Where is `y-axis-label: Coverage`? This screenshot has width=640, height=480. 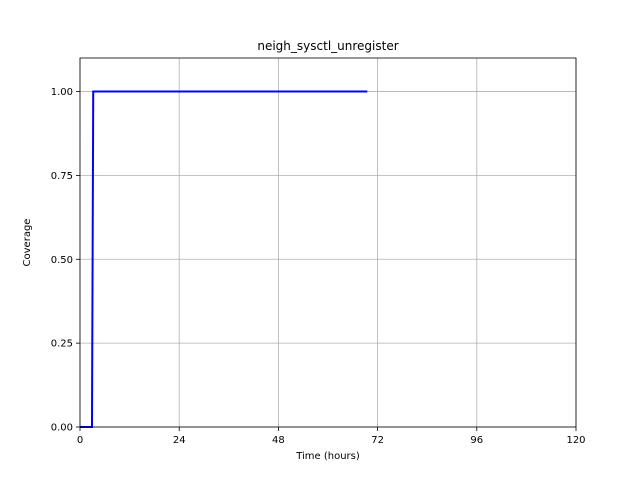
y-axis-label: Coverage is located at coordinates (27, 243).